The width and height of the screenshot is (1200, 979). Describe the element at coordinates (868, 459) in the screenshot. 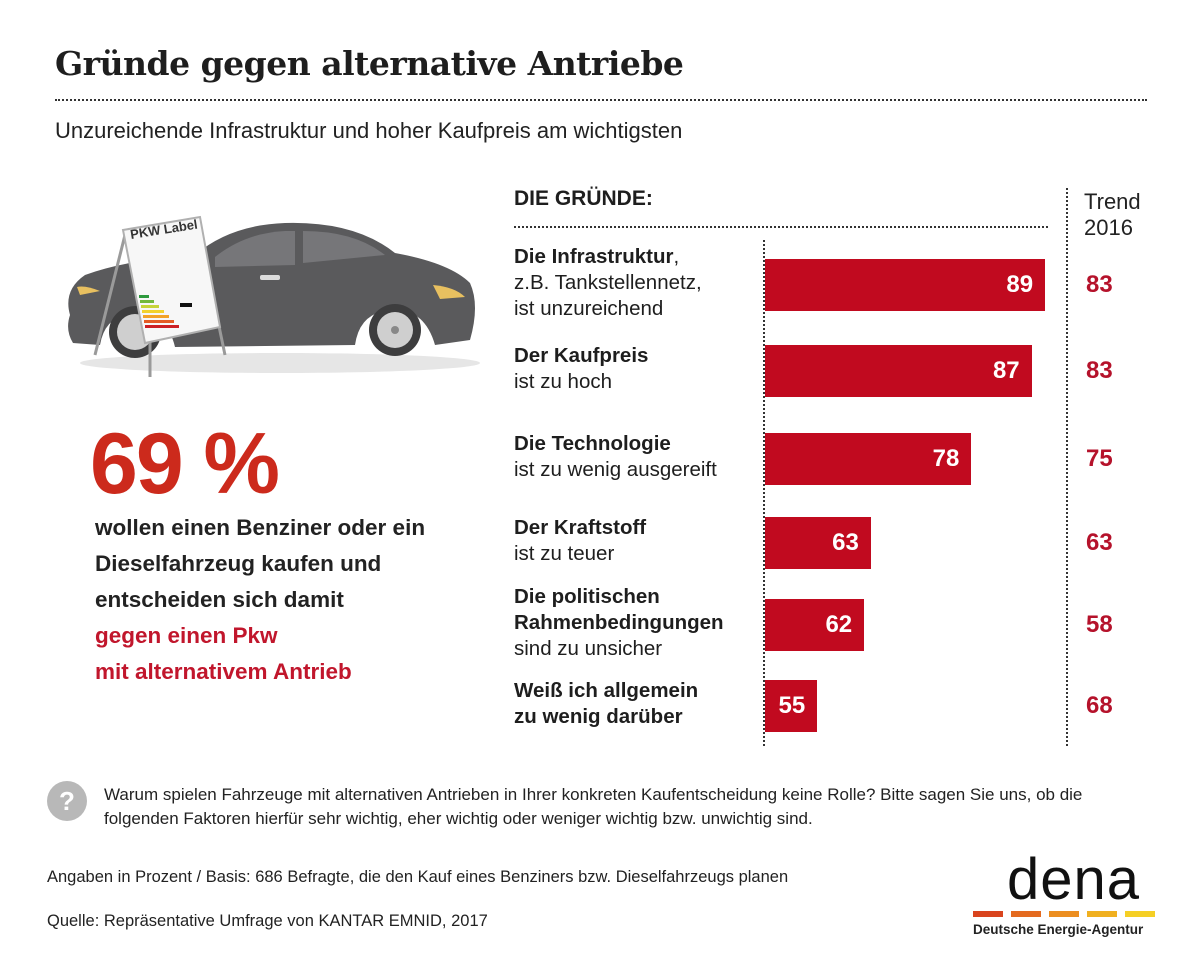

I see `bar: 78` at that location.